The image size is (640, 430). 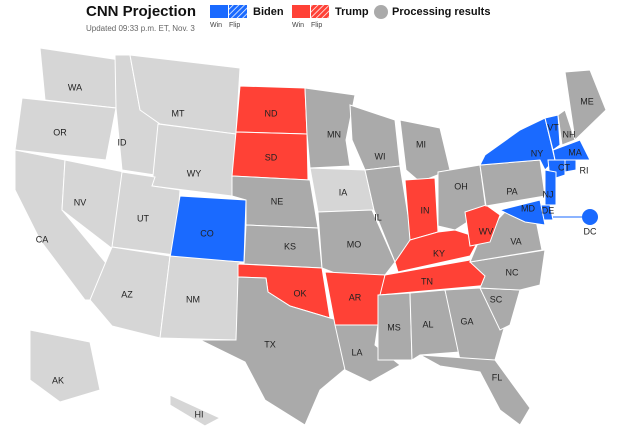 What do you see at coordinates (548, 210) in the screenshot?
I see `state-label: DE` at bounding box center [548, 210].